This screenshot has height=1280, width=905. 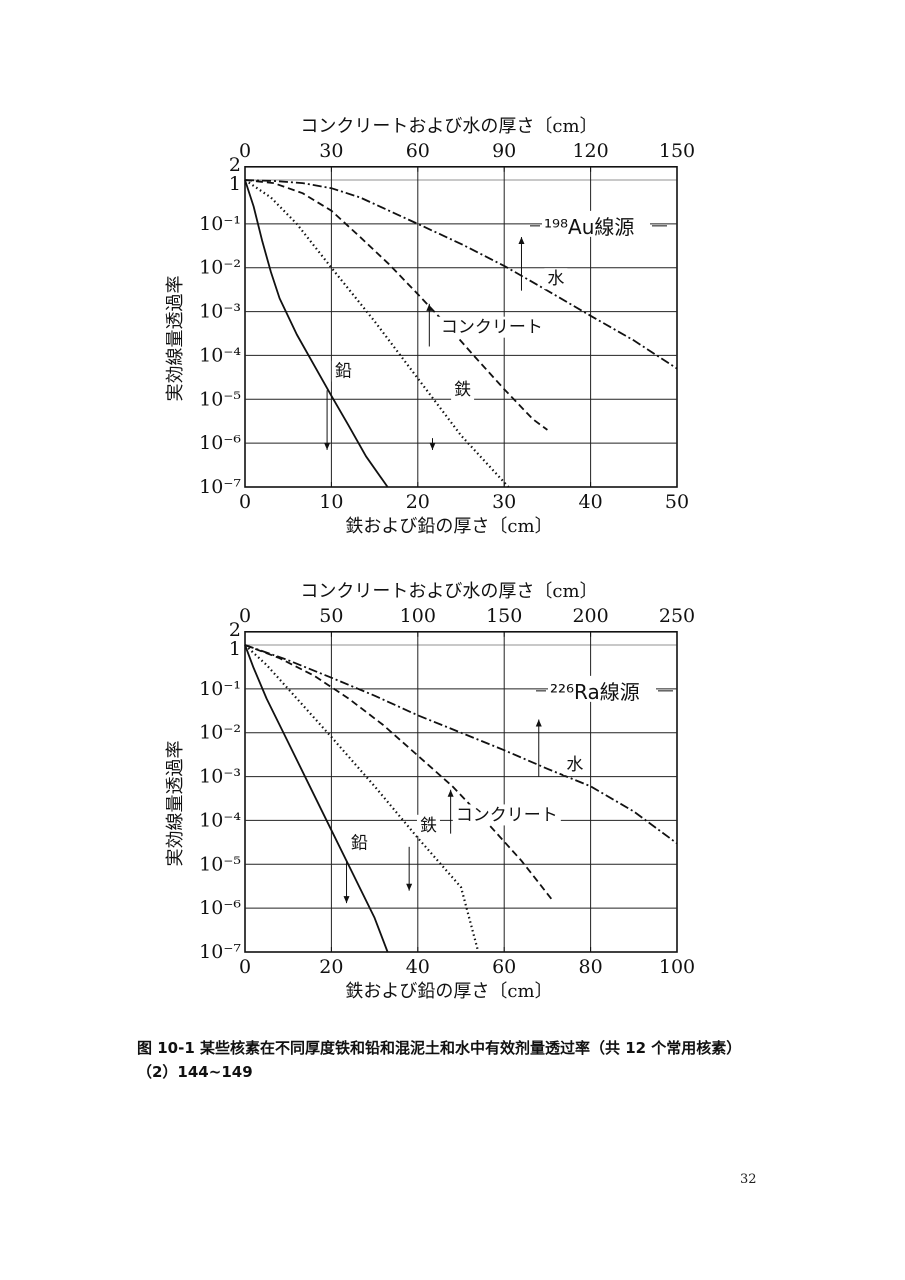 What do you see at coordinates (677, 967) in the screenshot?
I see `bottom-axis-tick-label: 100` at bounding box center [677, 967].